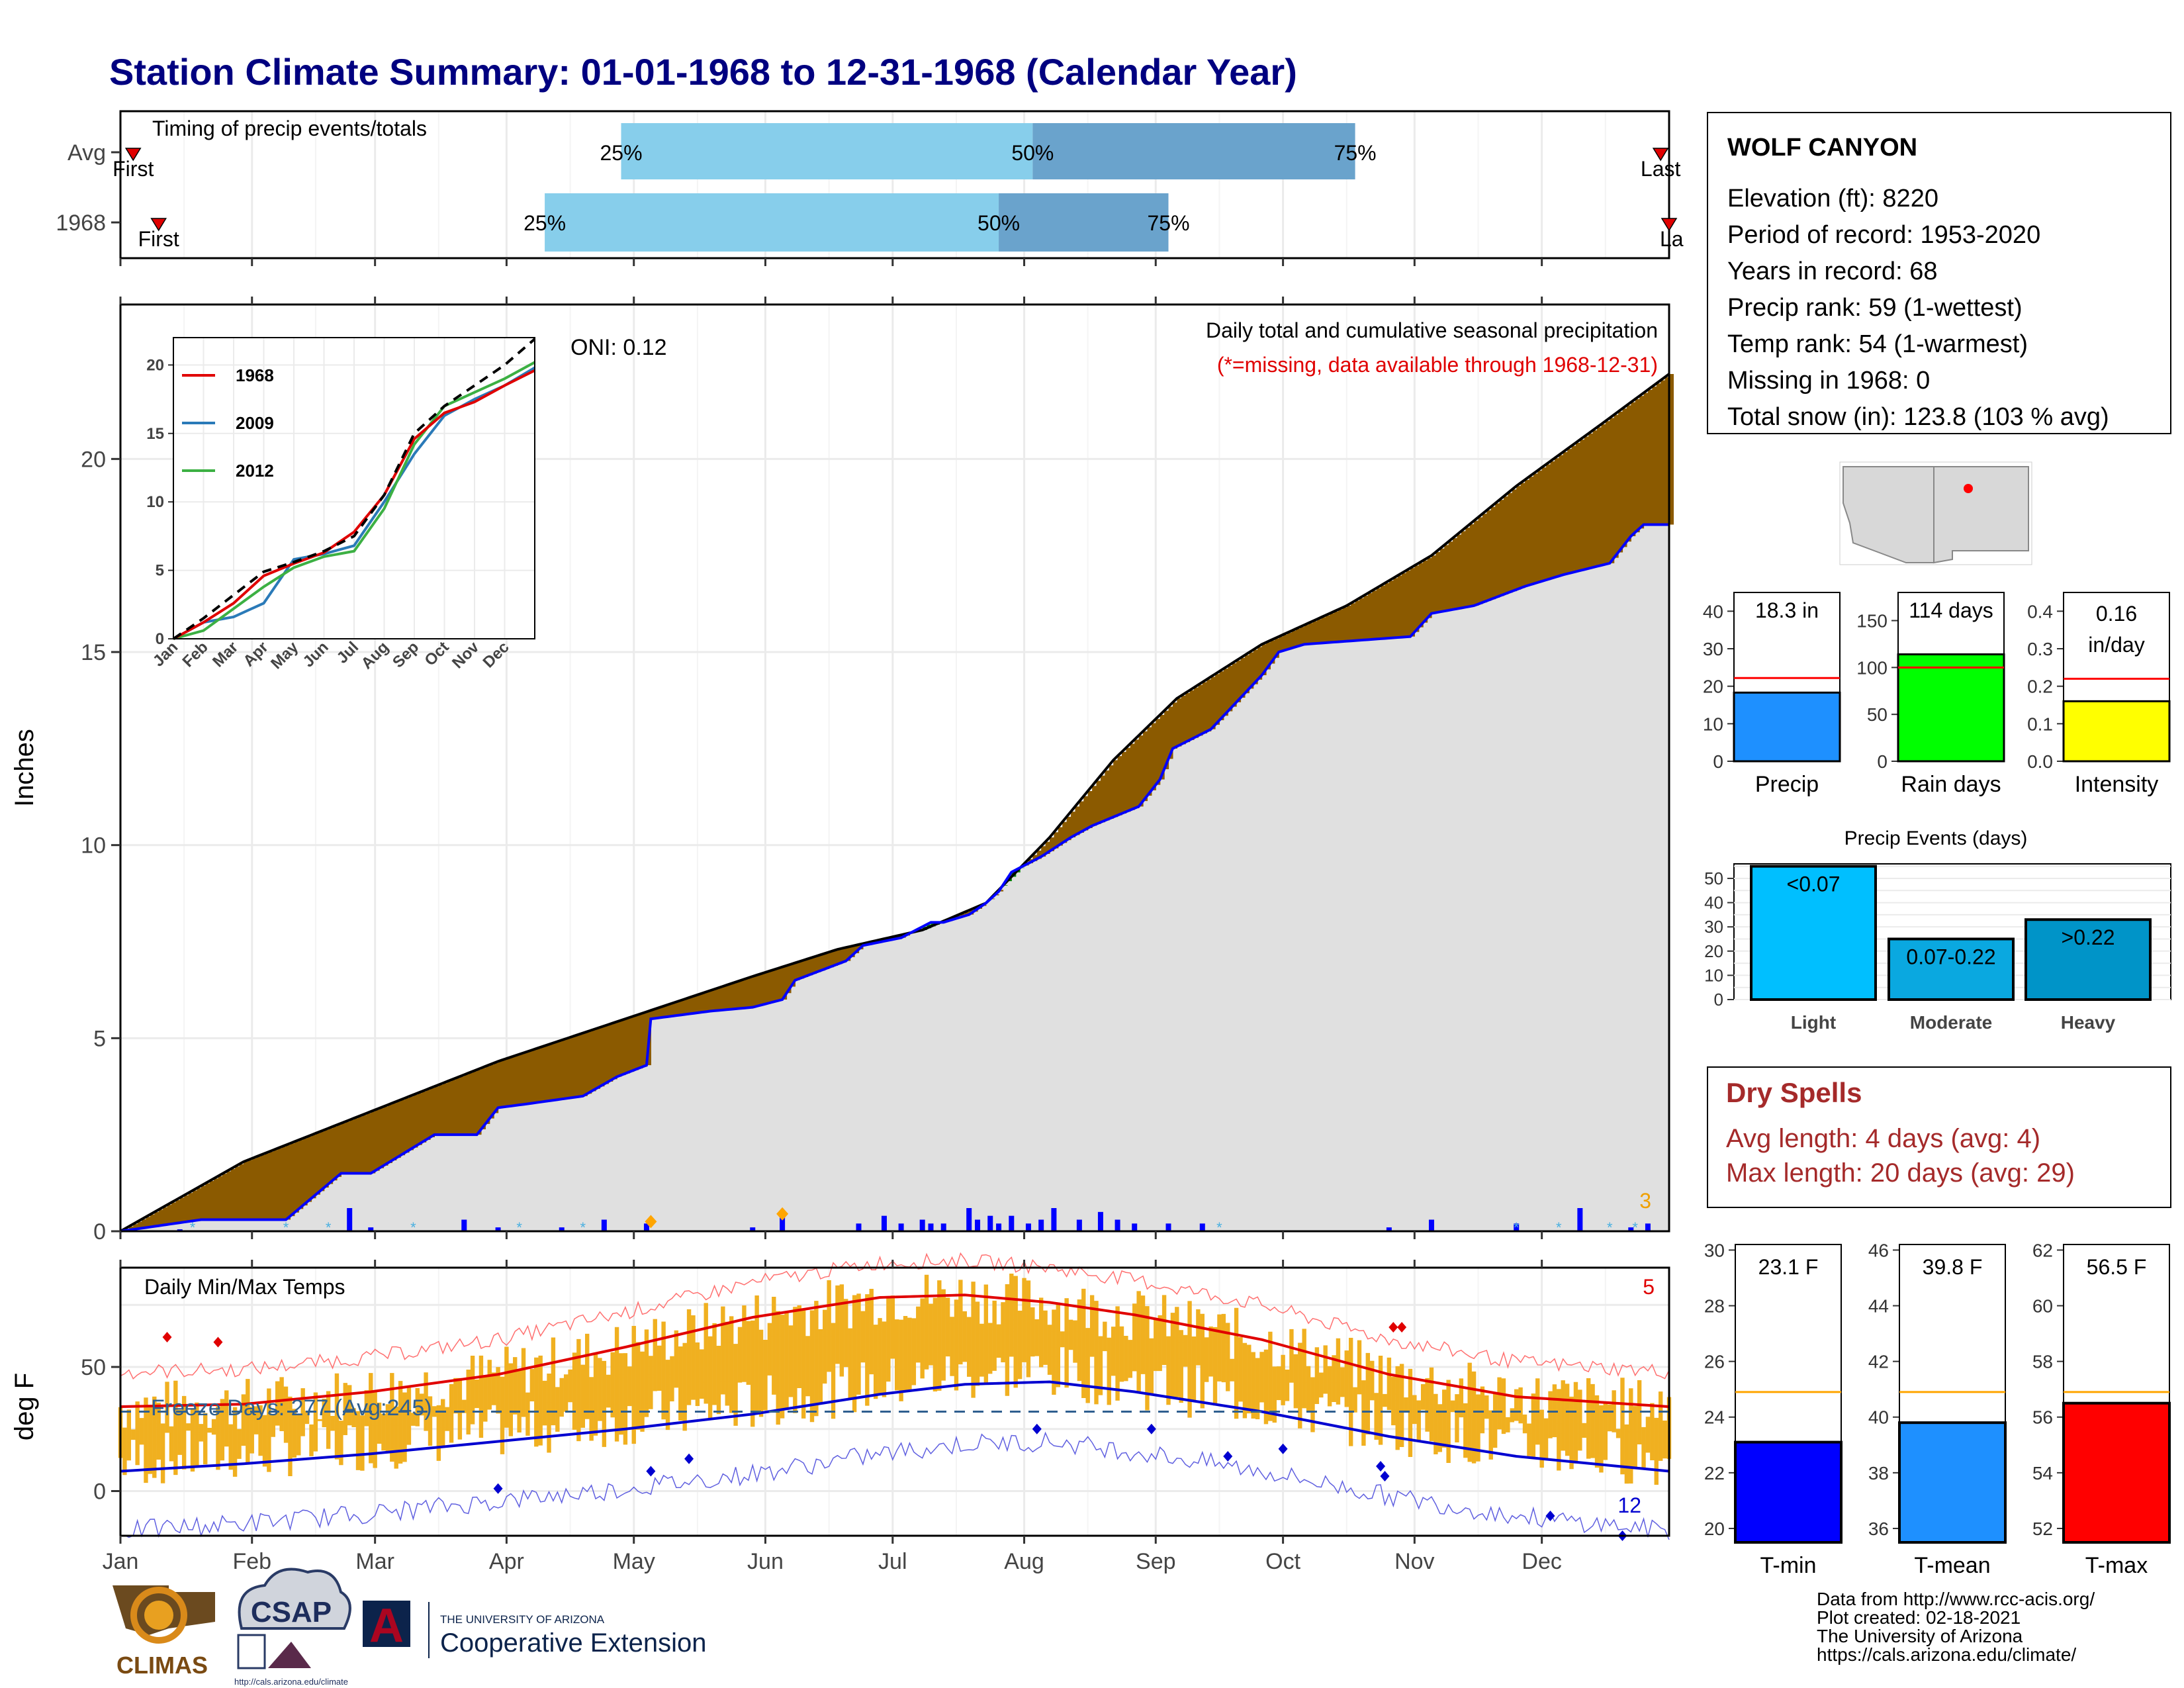  What do you see at coordinates (827, 151) in the screenshot?
I see `timing-bar-q25-q50` at bounding box center [827, 151].